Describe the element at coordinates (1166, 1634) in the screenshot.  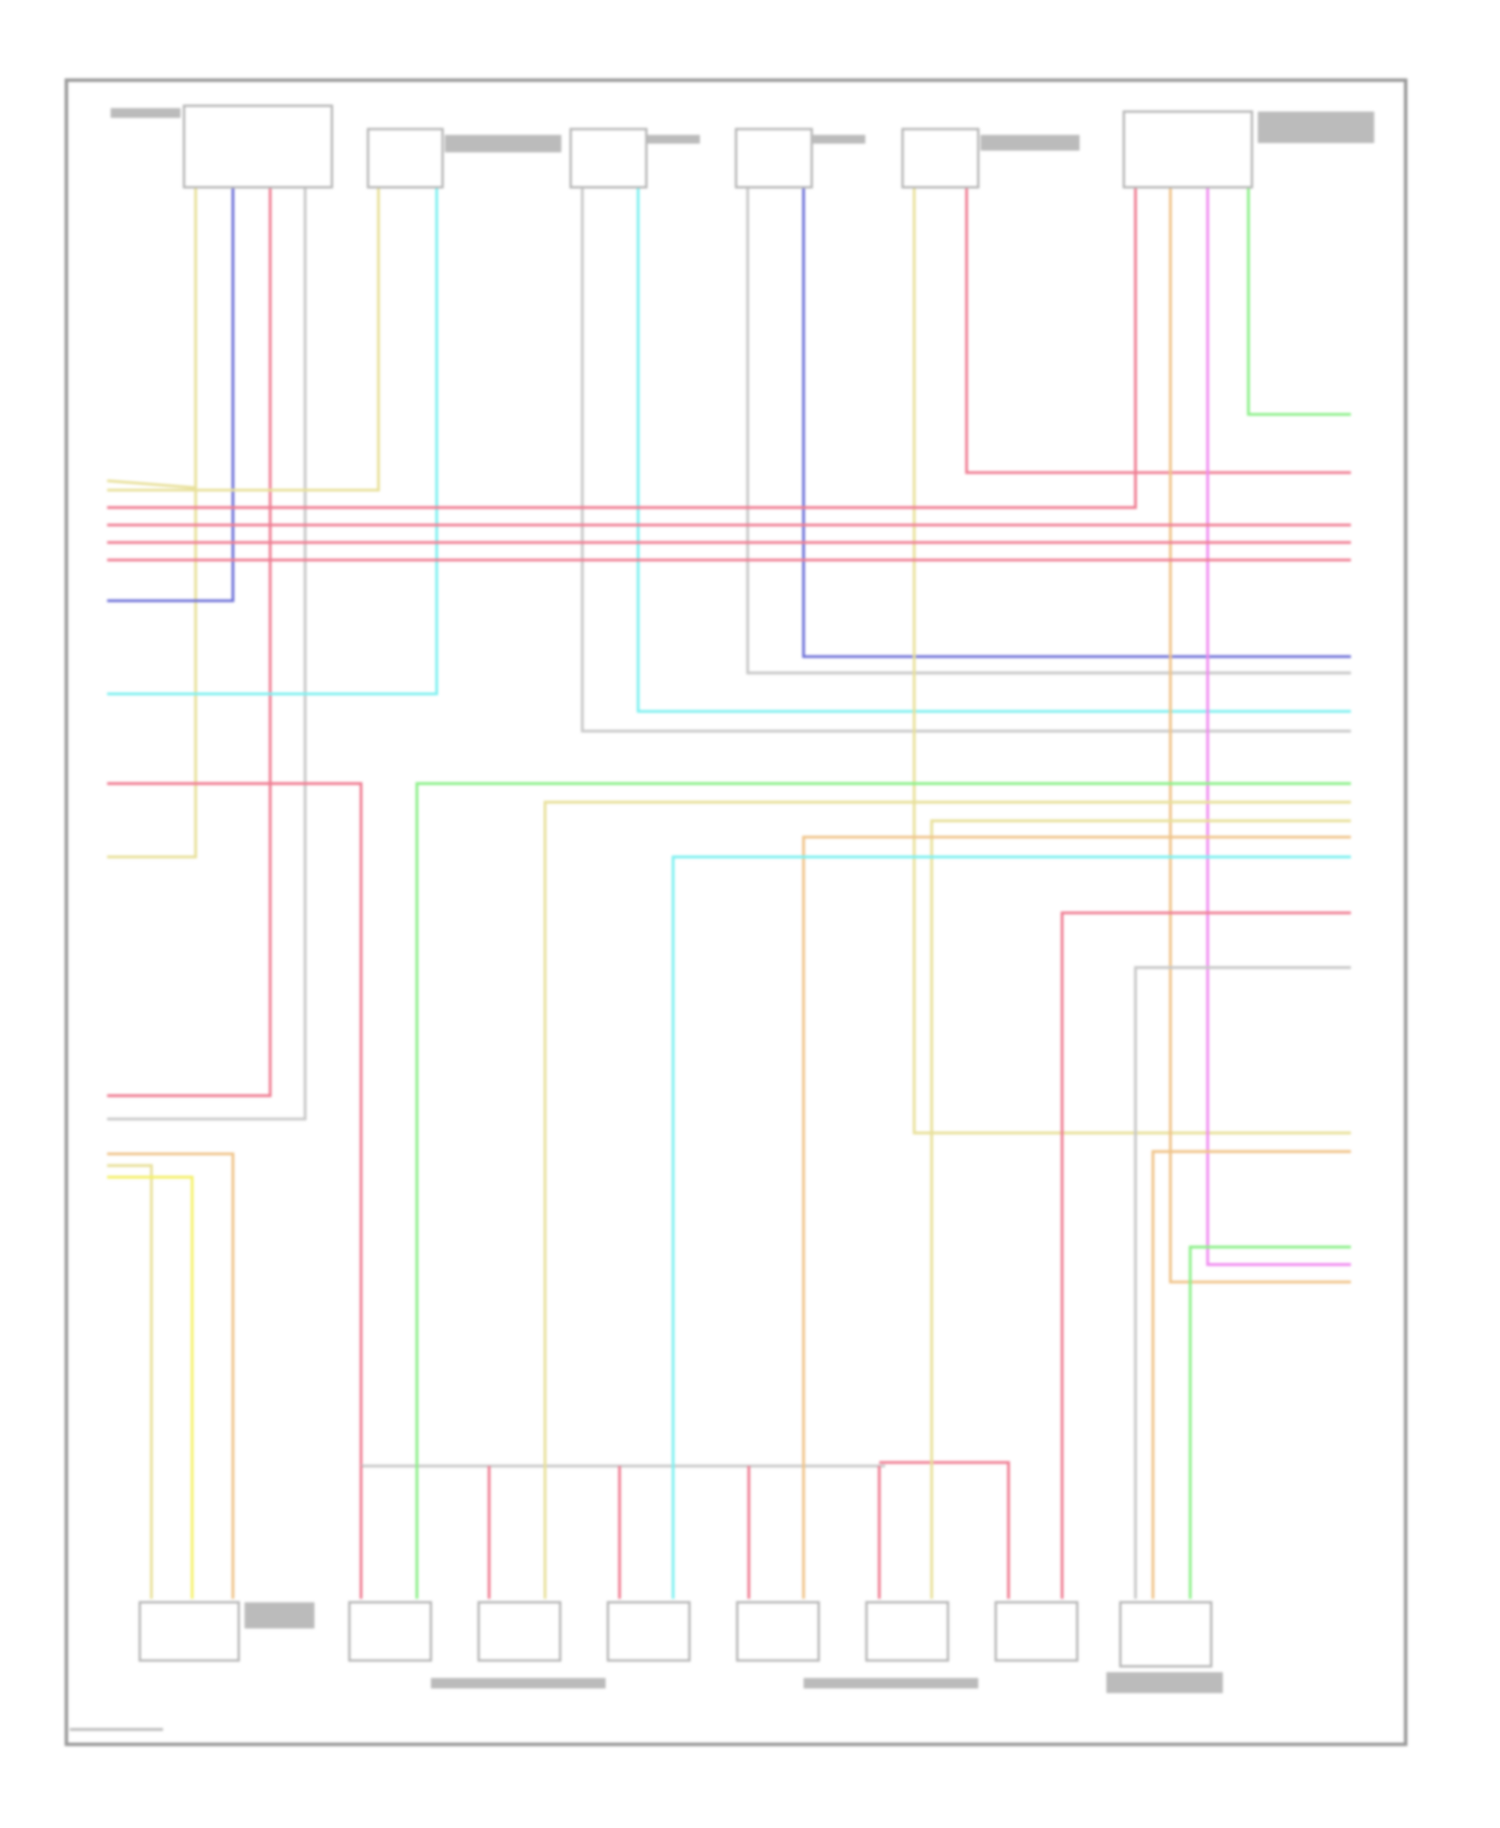
I see `bottom-right-sensor` at that location.